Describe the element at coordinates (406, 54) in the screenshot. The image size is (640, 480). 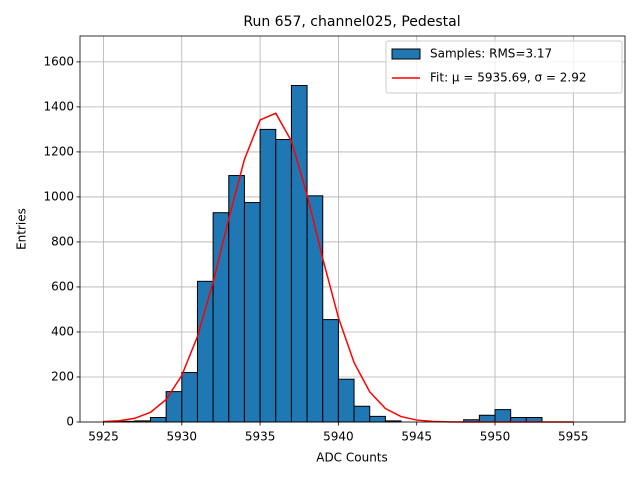
I see `legend-swatch` at that location.